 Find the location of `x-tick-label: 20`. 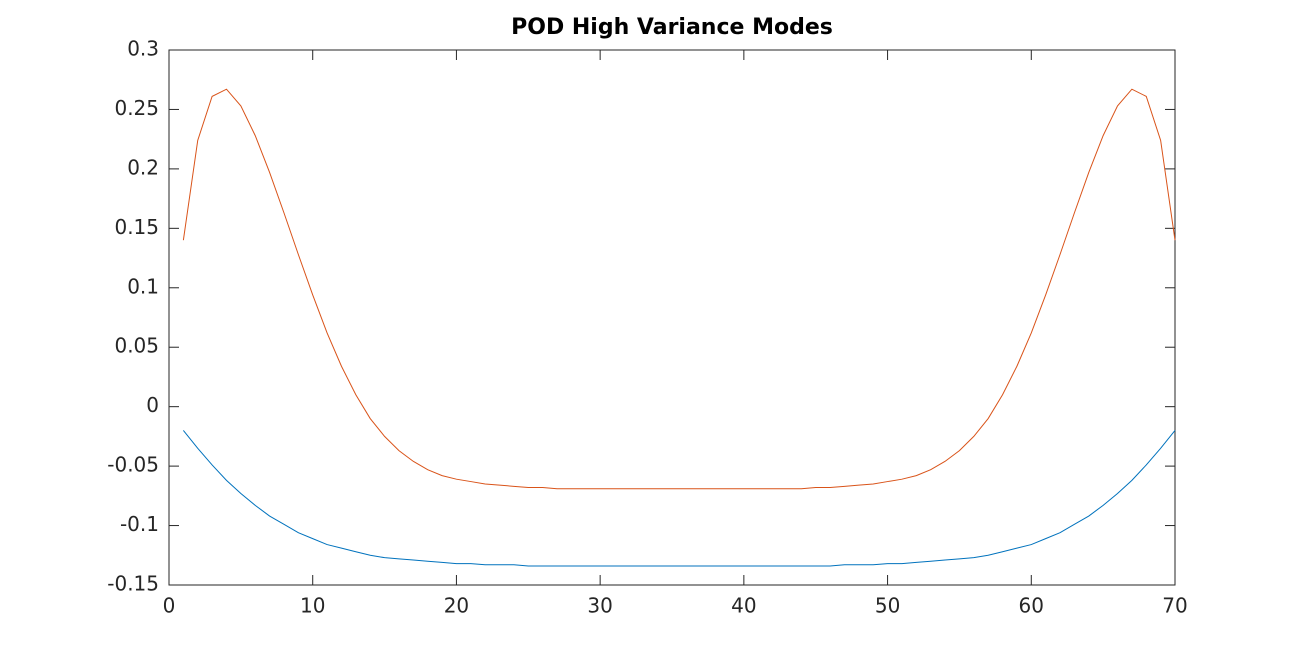

x-tick-label: 20 is located at coordinates (456, 606).